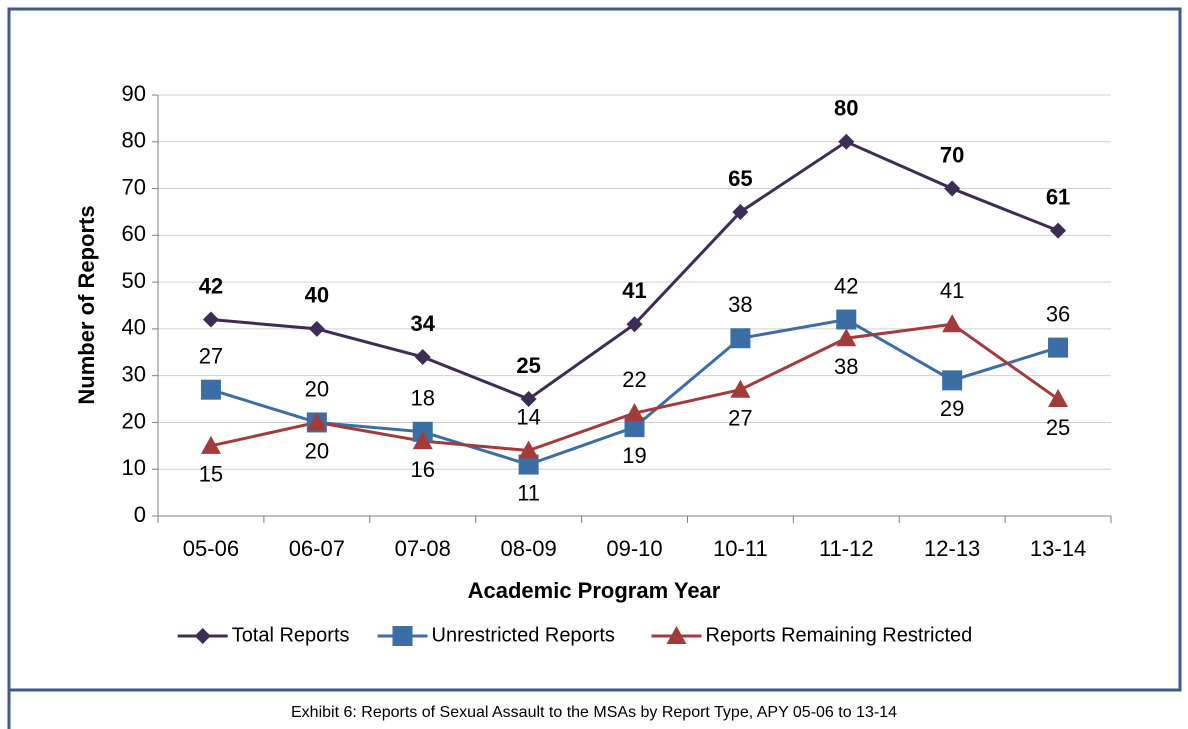 The height and width of the screenshot is (729, 1188). I want to click on data-label: 16, so click(422, 469).